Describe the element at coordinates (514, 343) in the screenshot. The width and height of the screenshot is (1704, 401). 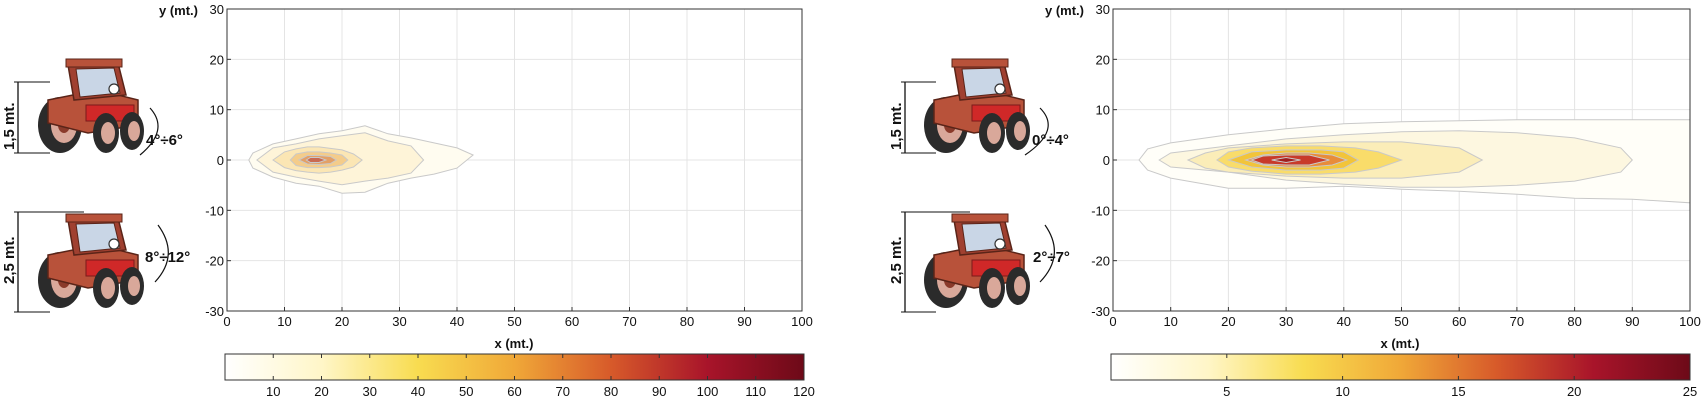
I see `x-axis-label-left: x (mt.)` at that location.